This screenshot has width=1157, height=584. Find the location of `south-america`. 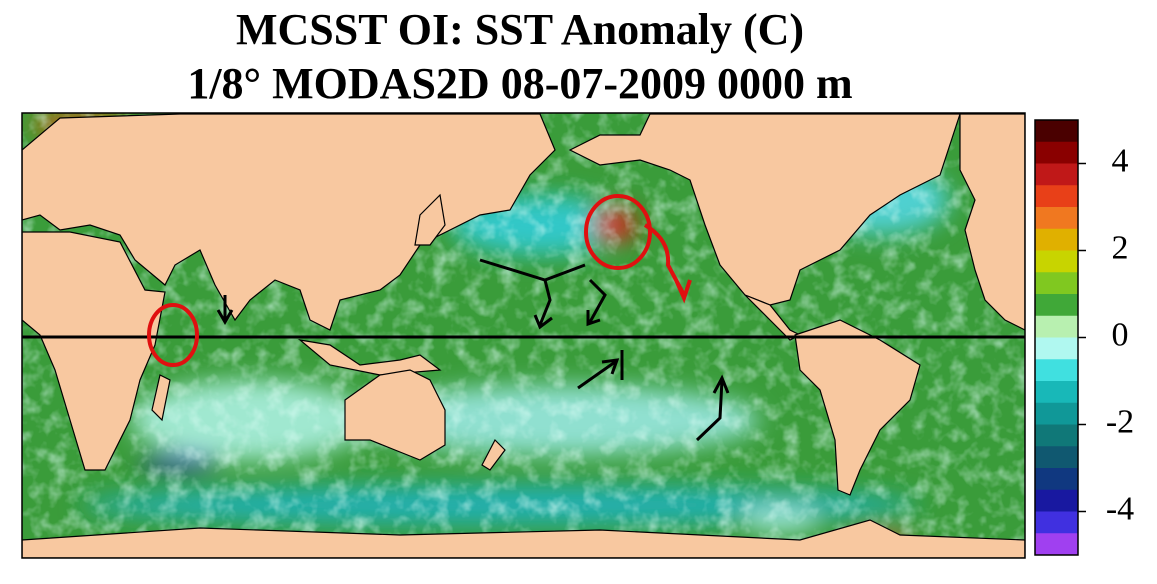

south-america is located at coordinates (857, 407).